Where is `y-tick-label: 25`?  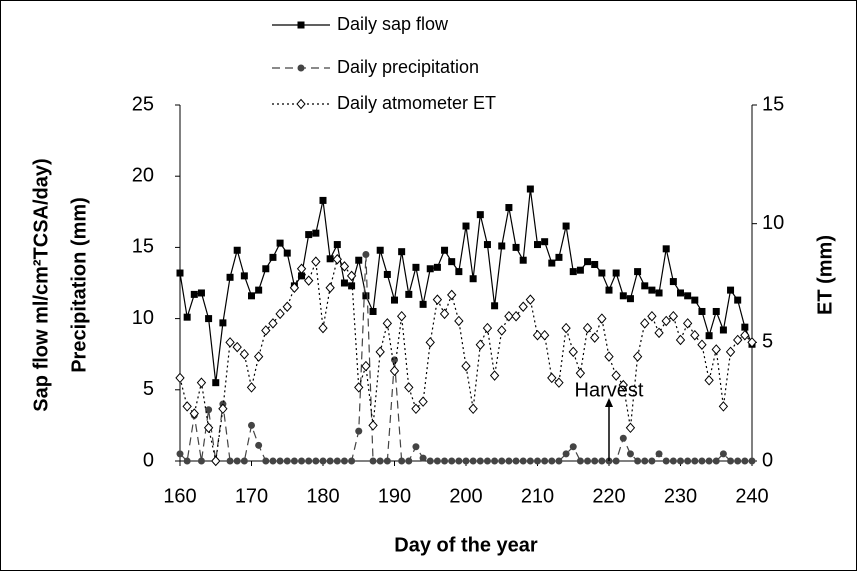 y-tick-label: 25 is located at coordinates (143, 104).